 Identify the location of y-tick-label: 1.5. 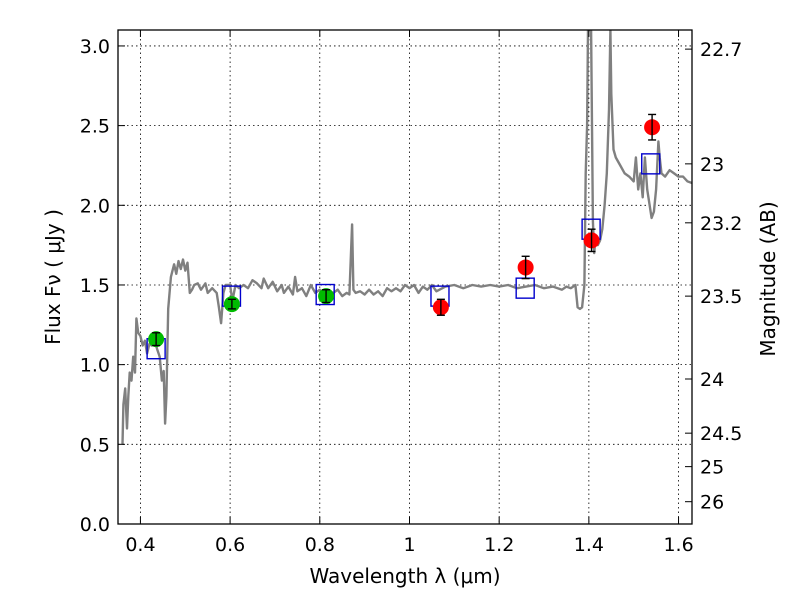
(95, 286).